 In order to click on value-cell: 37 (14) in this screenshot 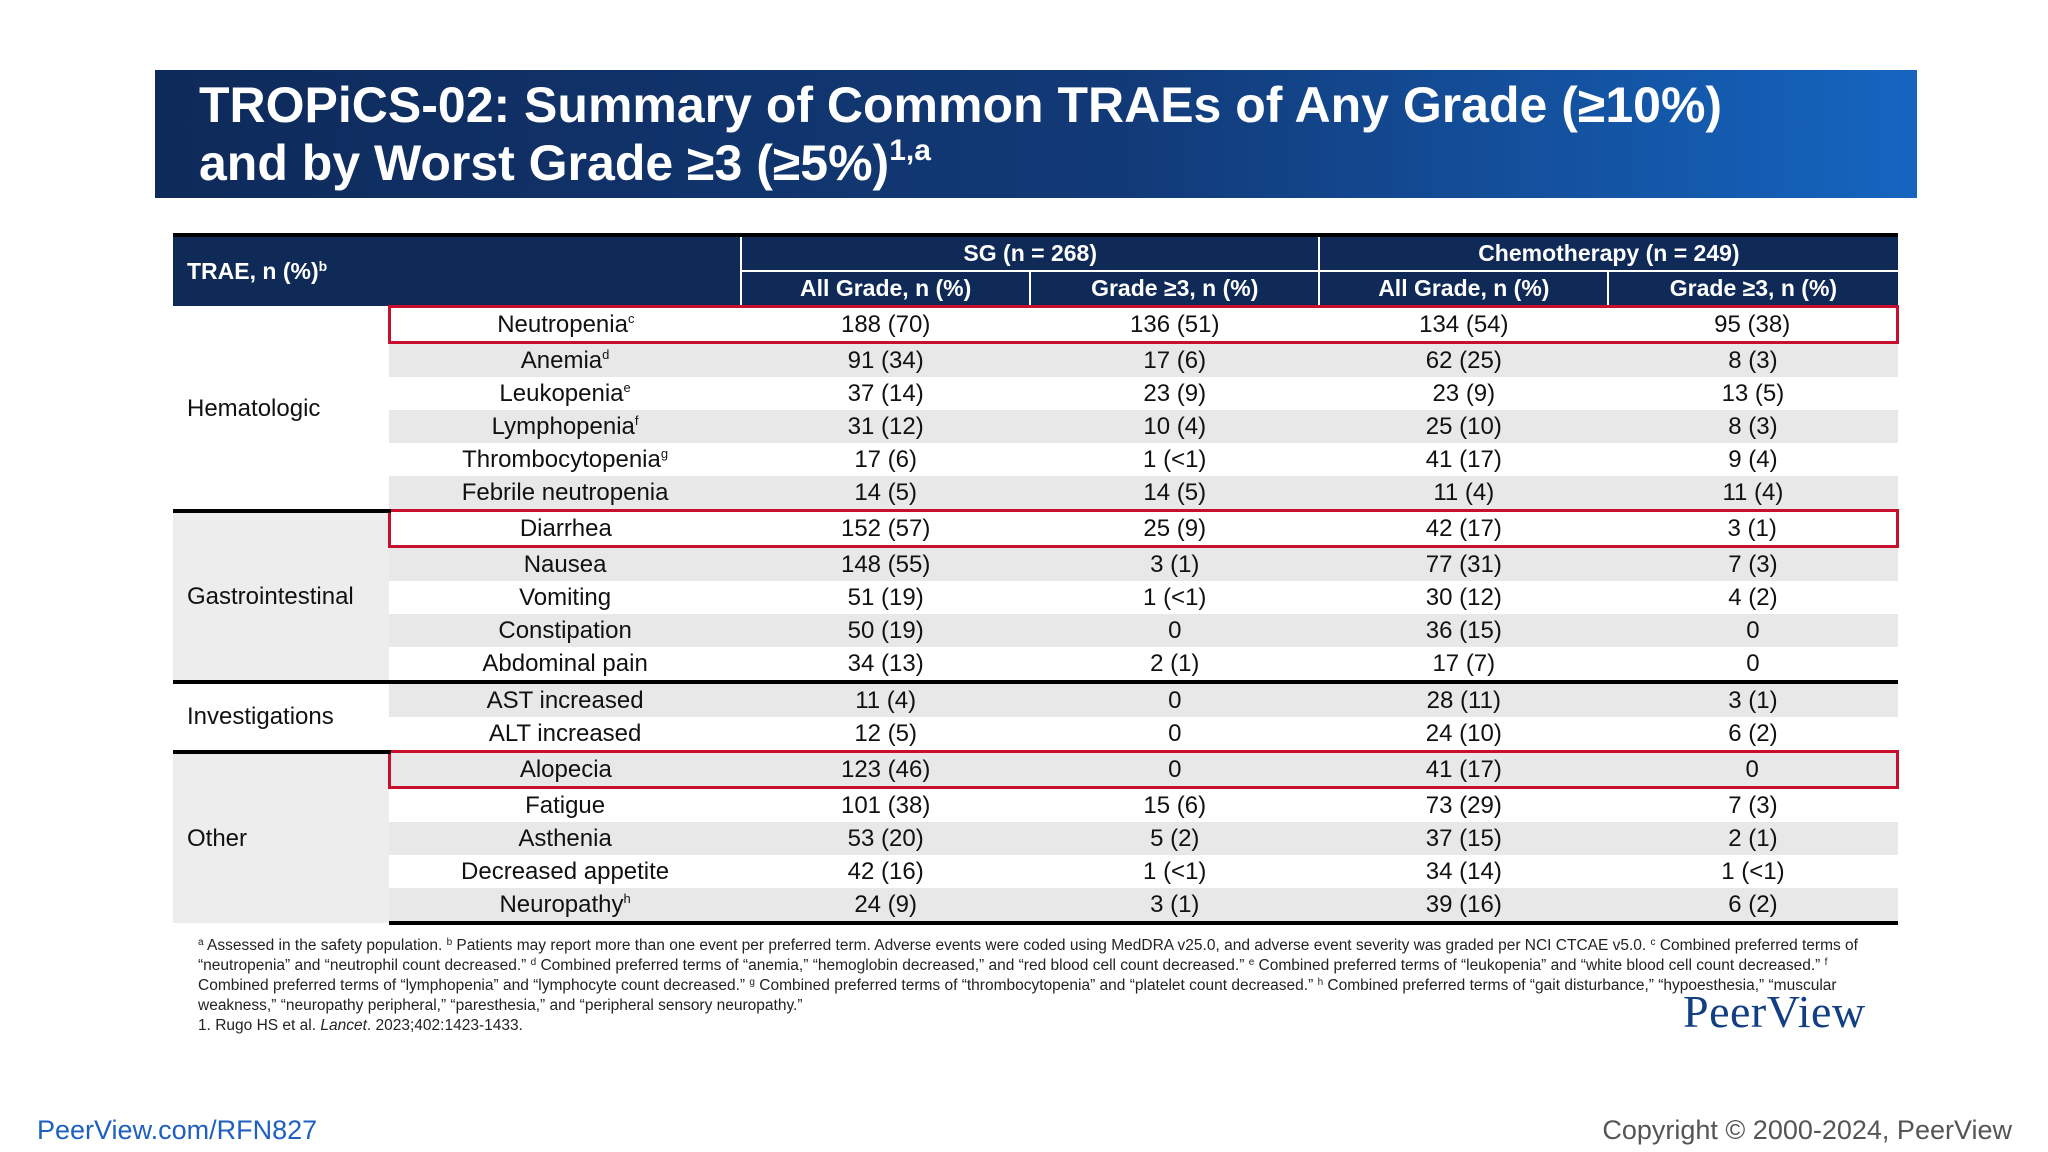, I will do `click(886, 393)`.